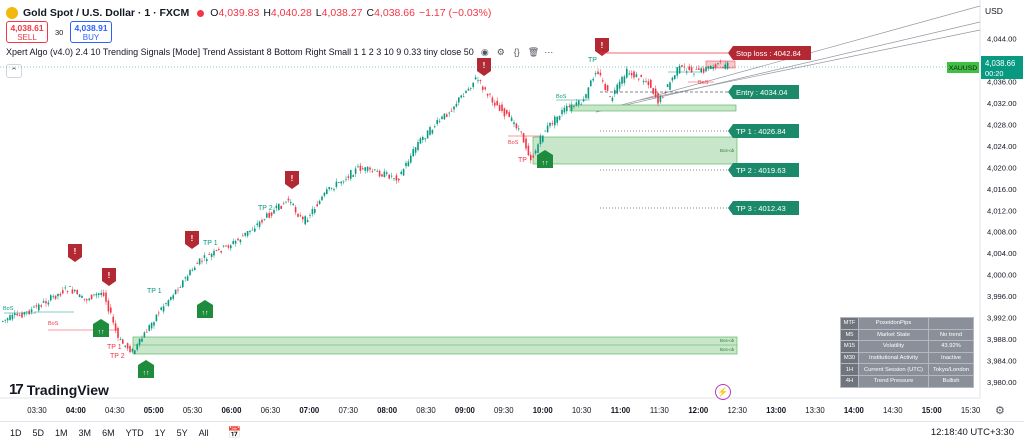 The image size is (1024, 446). What do you see at coordinates (106, 13) in the screenshot?
I see `symbol-title: Gold Spot / U.S. Dollar · 1 · FXCM` at bounding box center [106, 13].